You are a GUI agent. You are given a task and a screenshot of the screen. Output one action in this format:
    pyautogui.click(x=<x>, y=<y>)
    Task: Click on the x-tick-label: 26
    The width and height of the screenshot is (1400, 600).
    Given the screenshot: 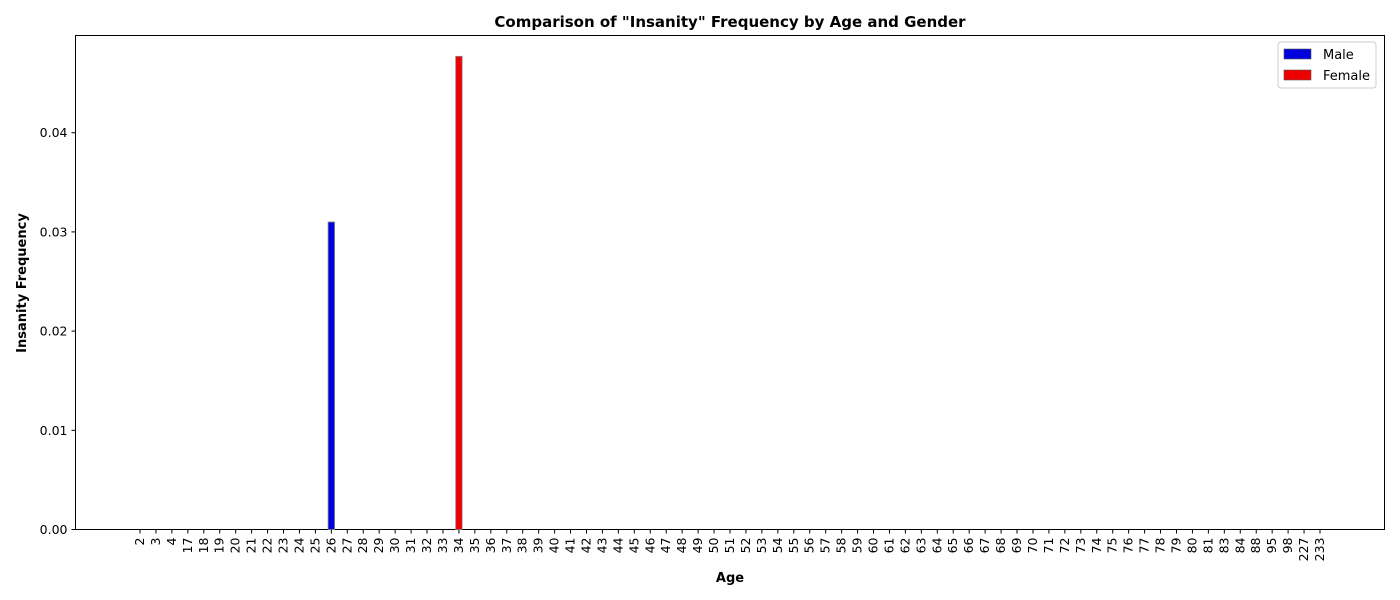 What is the action you would take?
    pyautogui.click(x=330, y=545)
    